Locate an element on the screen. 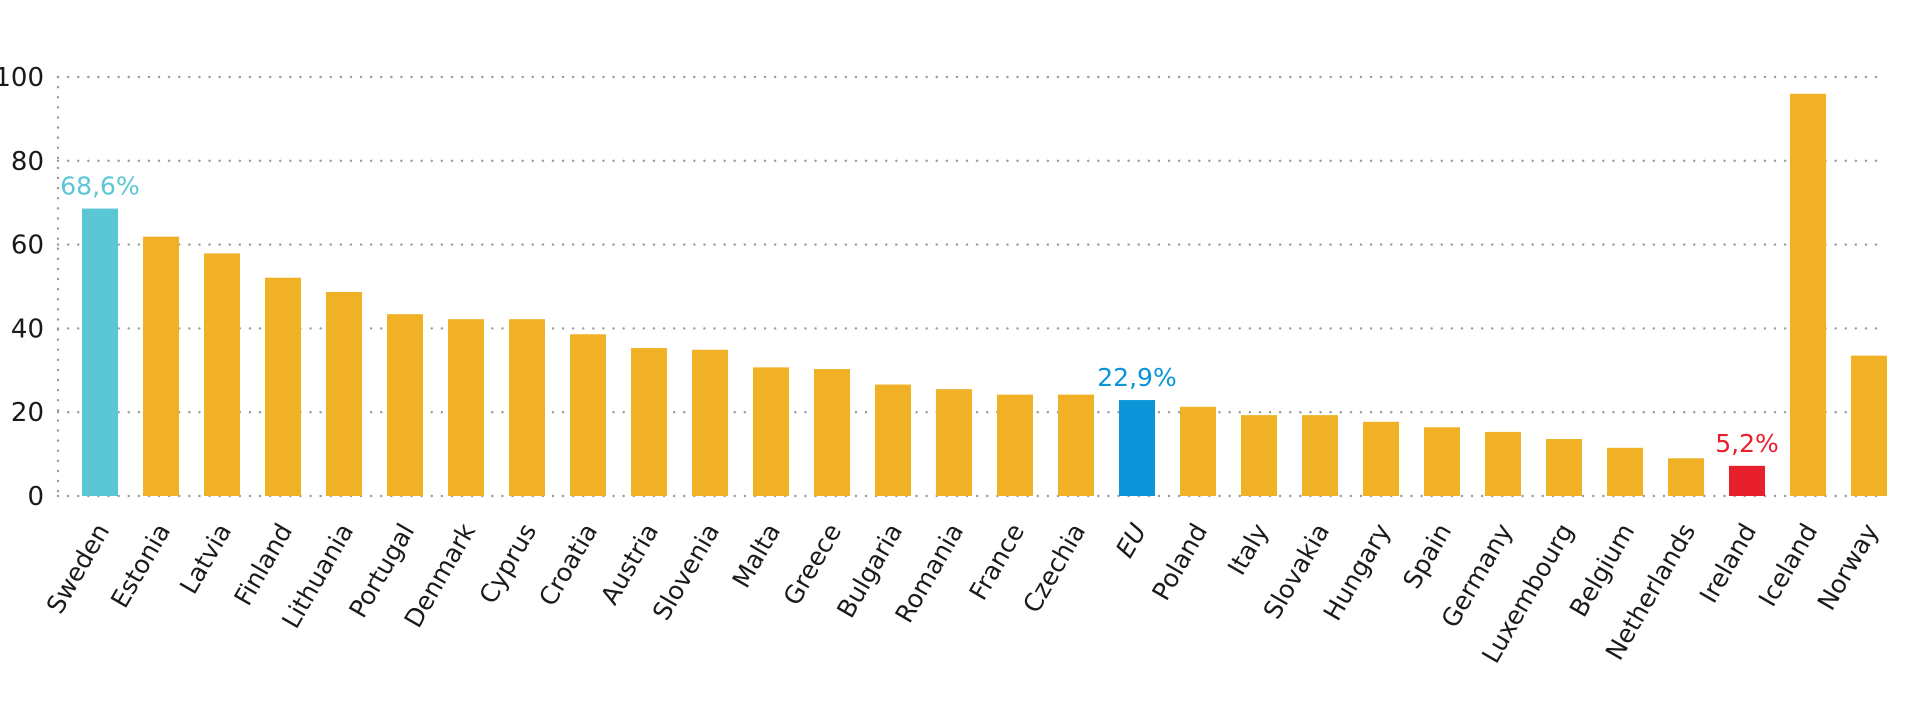 Image resolution: width=1920 pixels, height=703 pixels. data-label-sweden: 68,6% is located at coordinates (99, 186).